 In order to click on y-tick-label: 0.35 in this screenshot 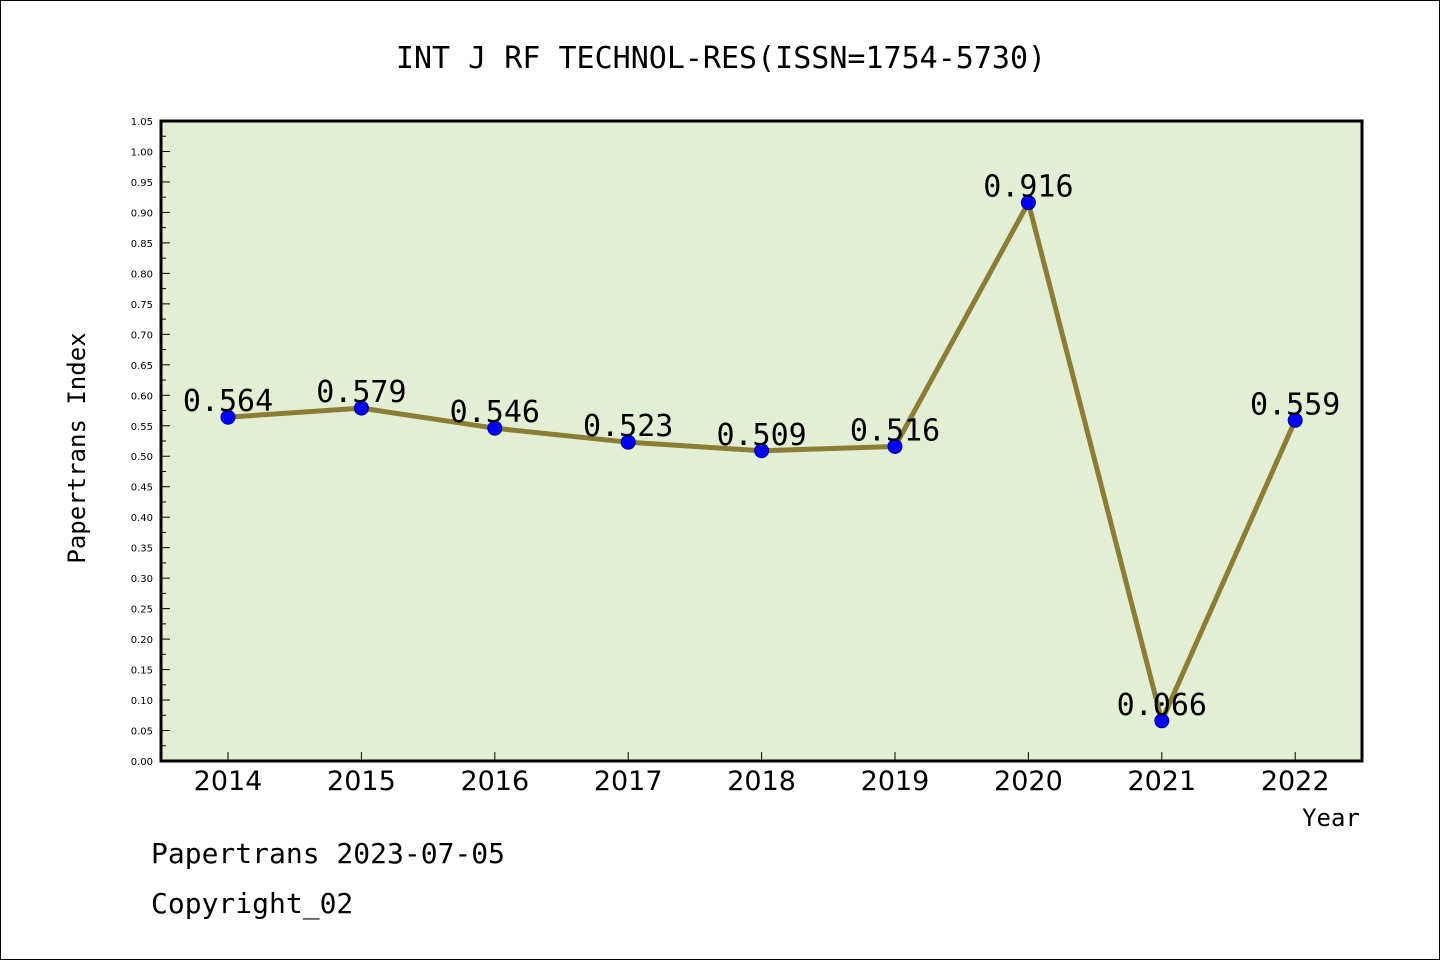, I will do `click(142, 549)`.